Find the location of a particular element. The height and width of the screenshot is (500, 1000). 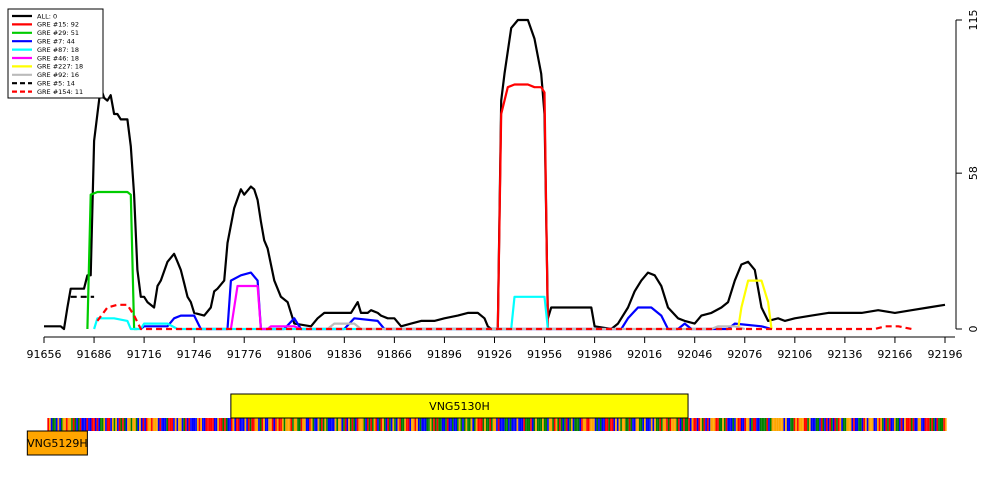

x-tick-label: 91656 is located at coordinates (44, 354).